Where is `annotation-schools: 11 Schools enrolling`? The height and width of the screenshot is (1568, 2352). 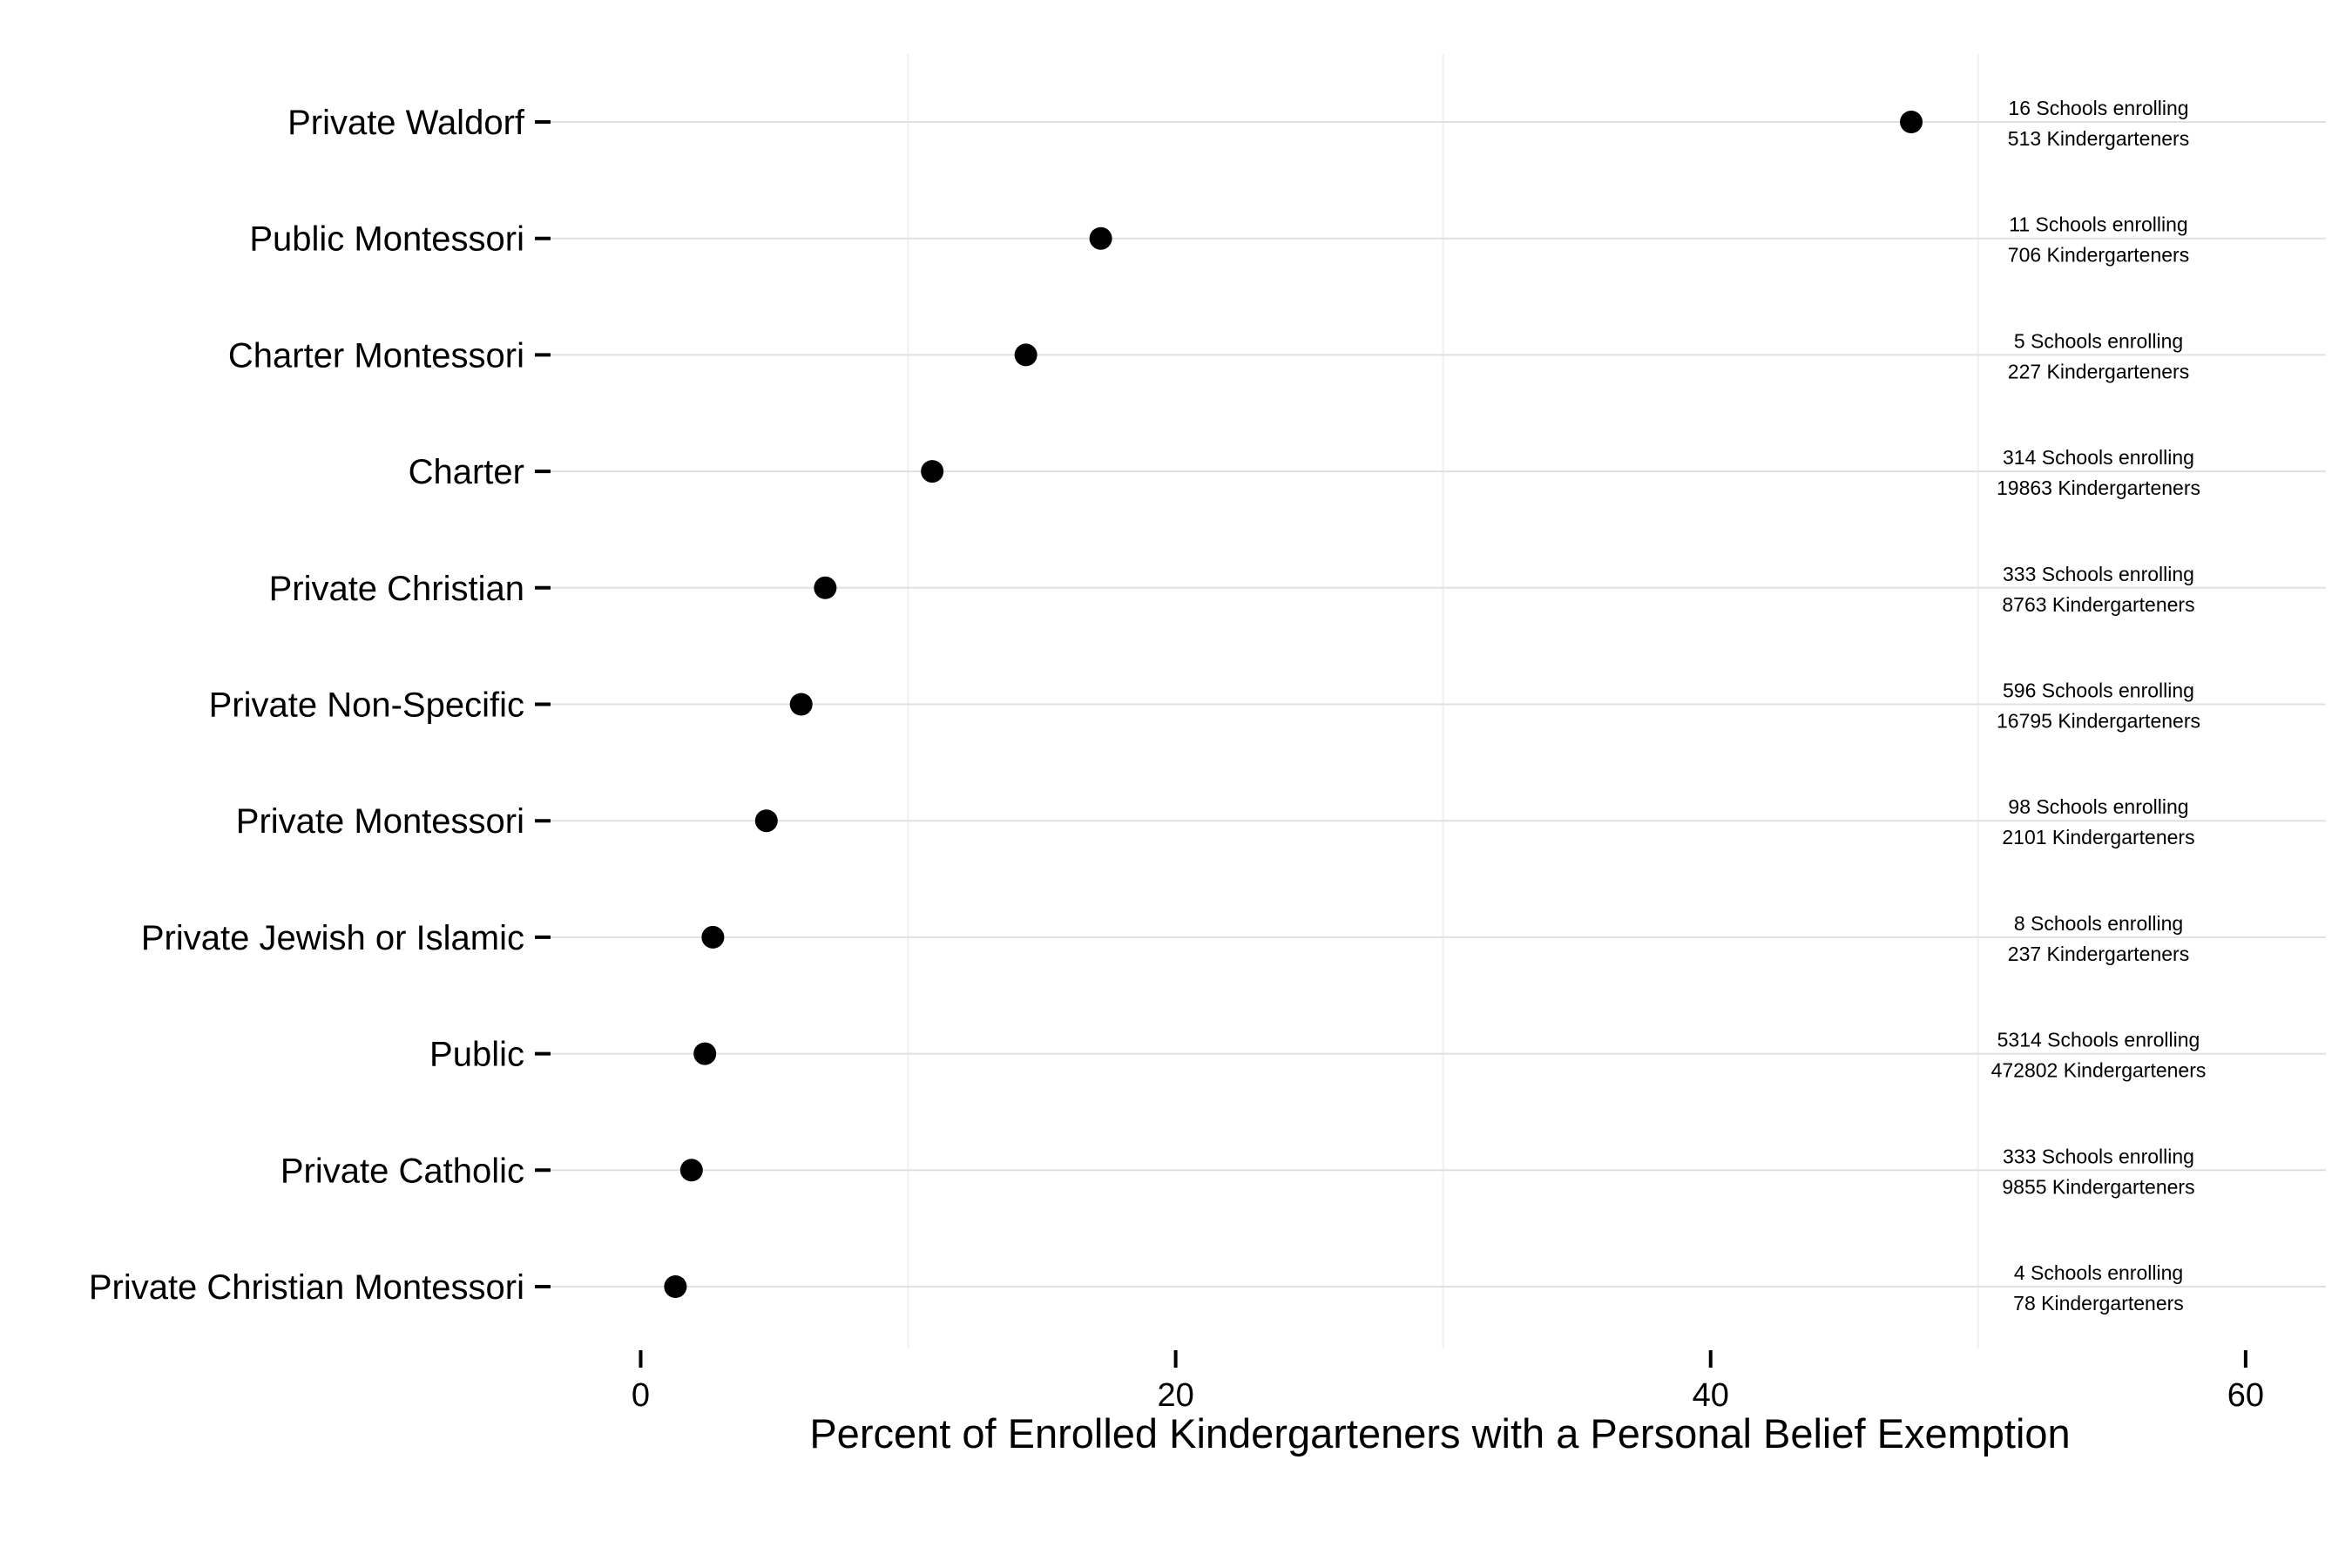 annotation-schools: 11 Schools enrolling is located at coordinates (2098, 225).